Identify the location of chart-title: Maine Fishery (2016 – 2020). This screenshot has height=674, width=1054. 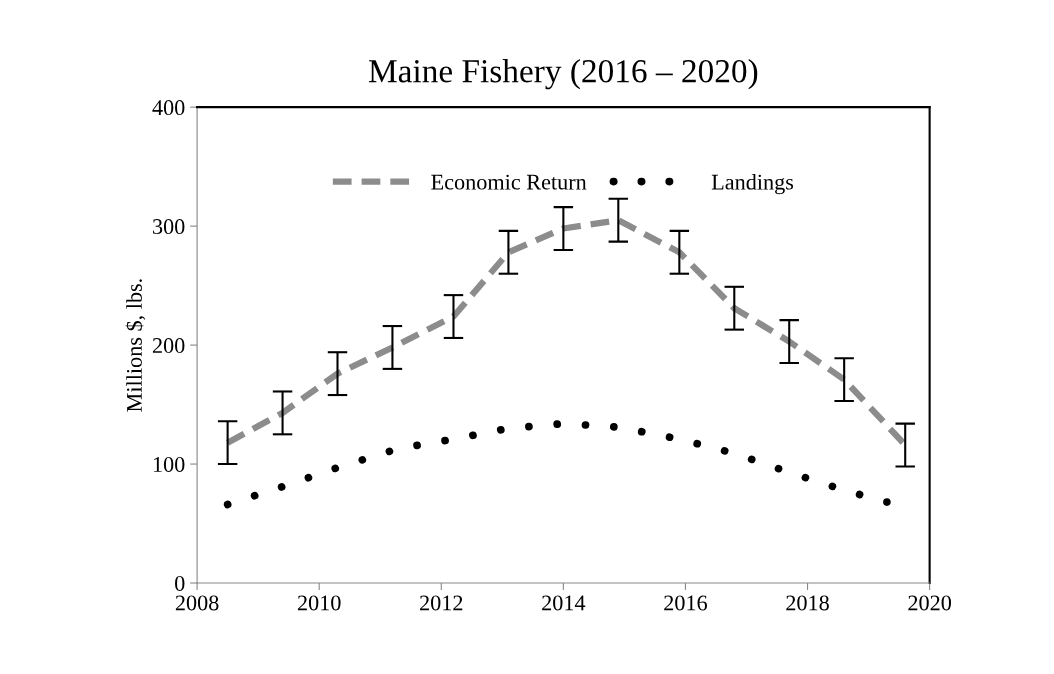
(563, 74).